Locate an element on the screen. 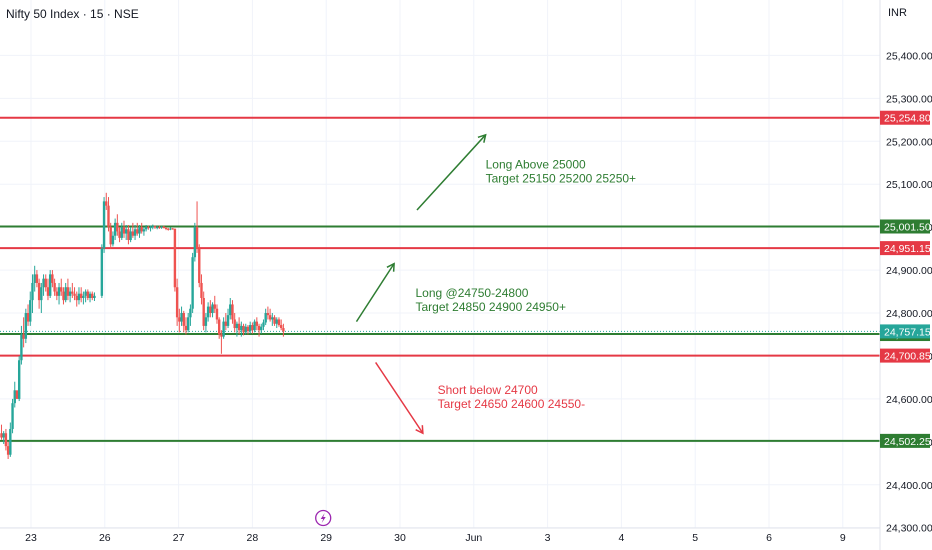  price-tag-long-above-25001-text: 25,001.50 is located at coordinates (907, 227).